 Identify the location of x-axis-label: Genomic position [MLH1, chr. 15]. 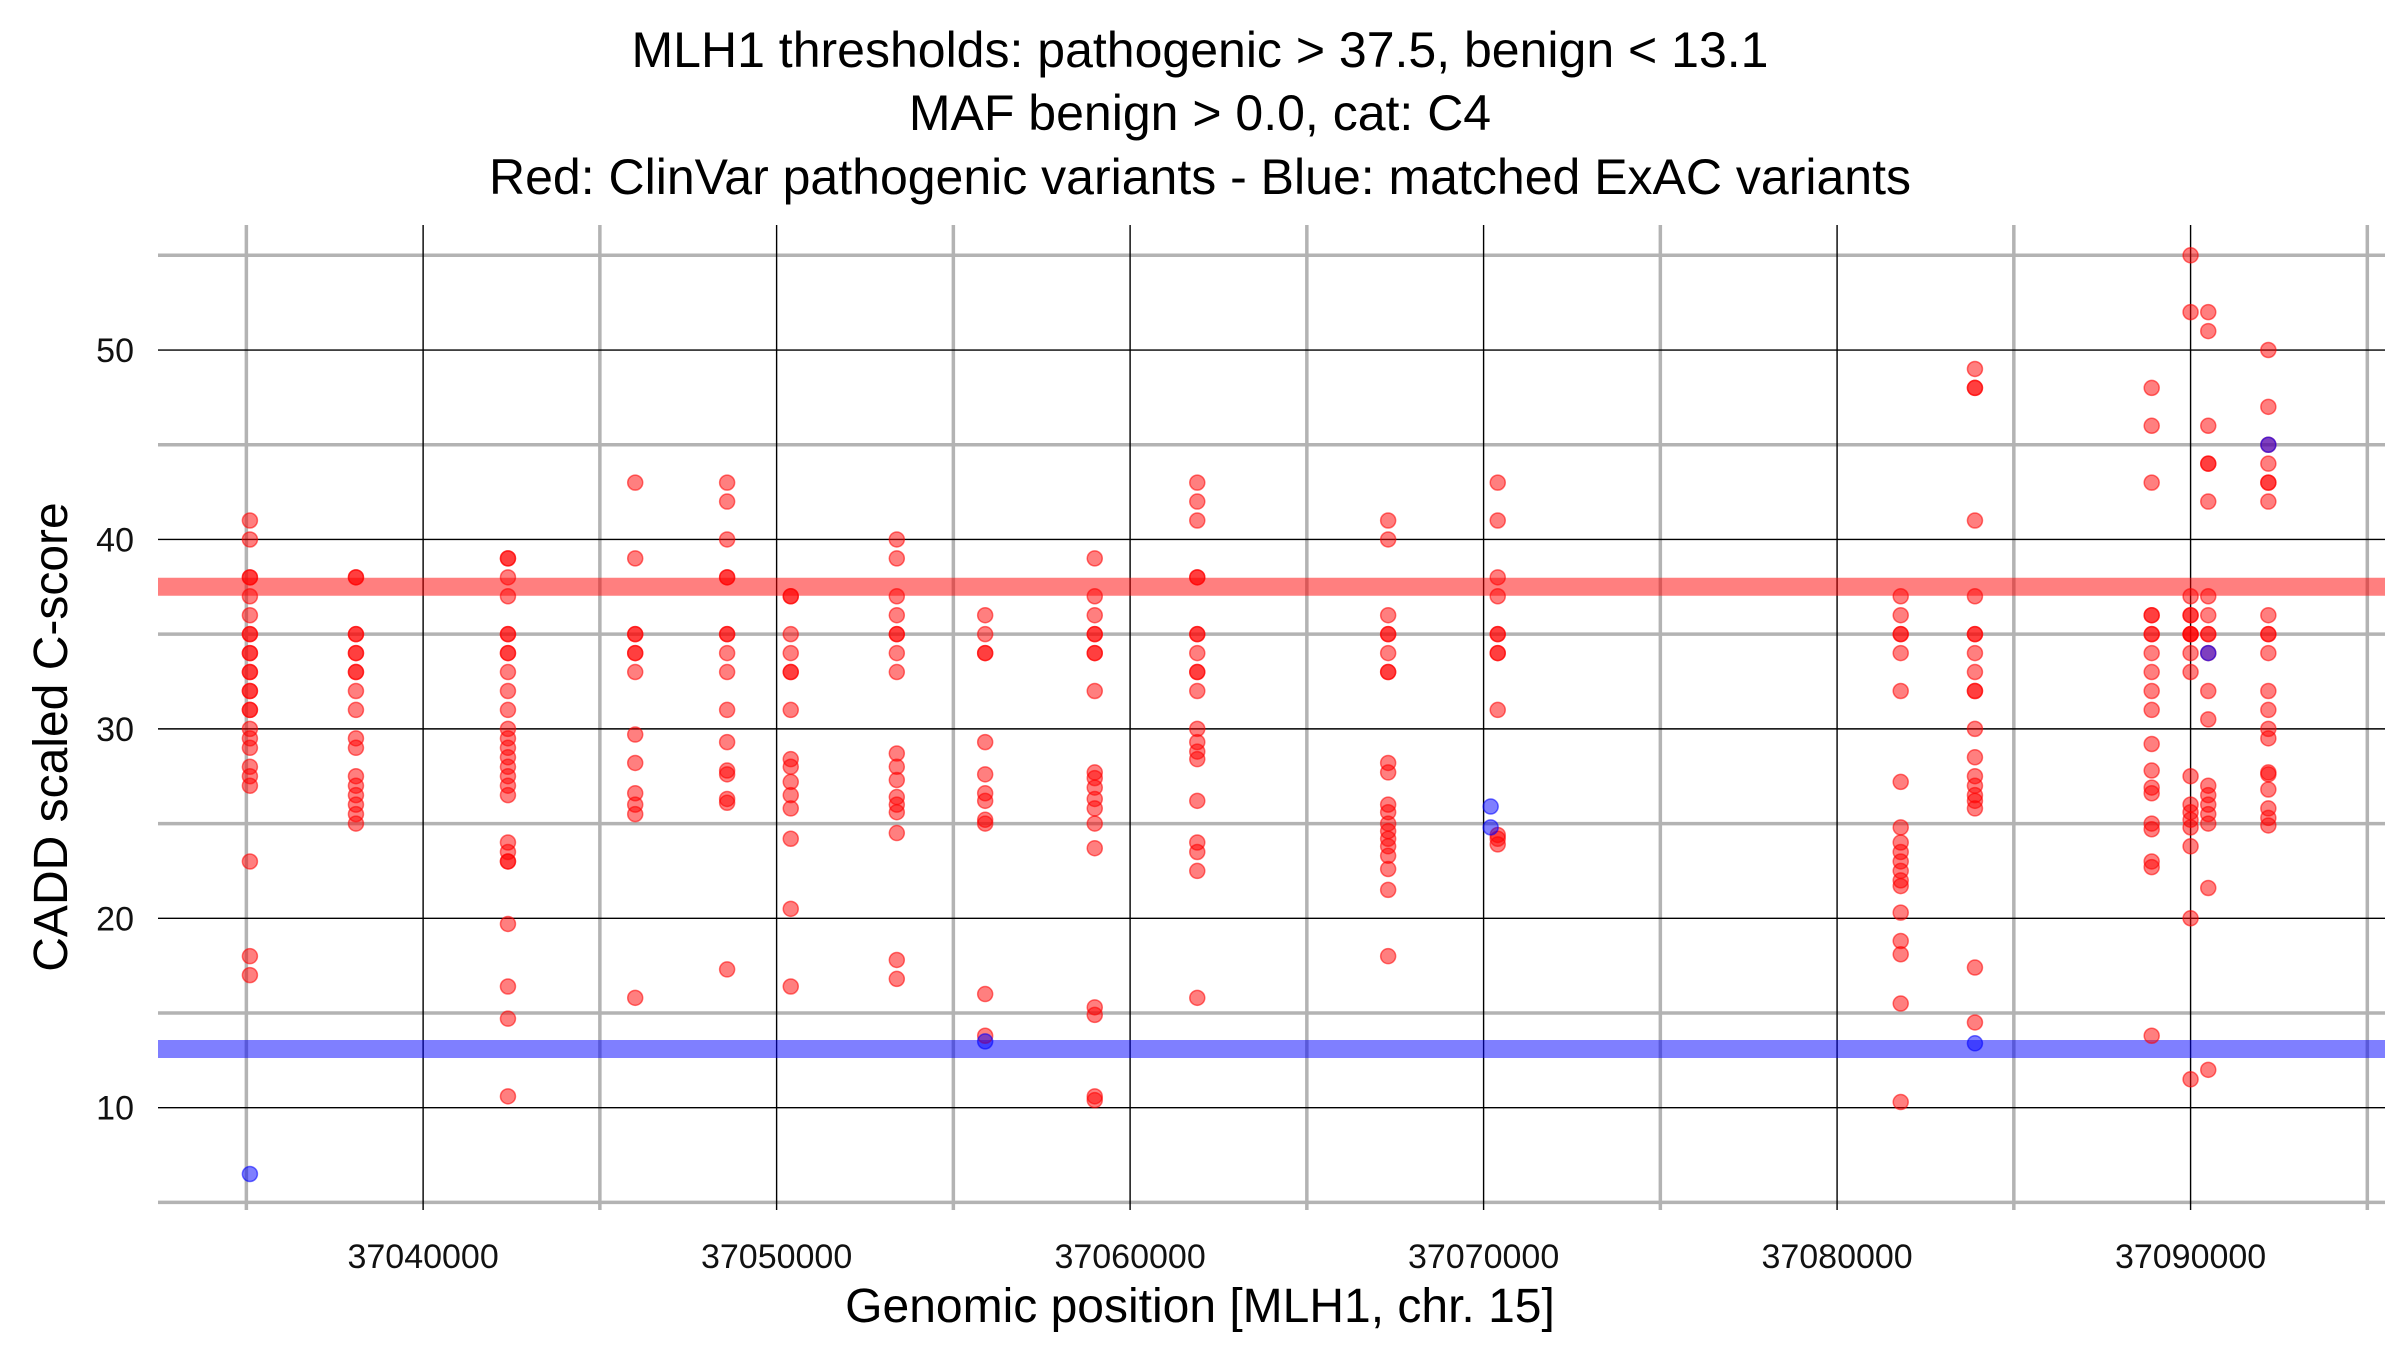
(1200, 1306).